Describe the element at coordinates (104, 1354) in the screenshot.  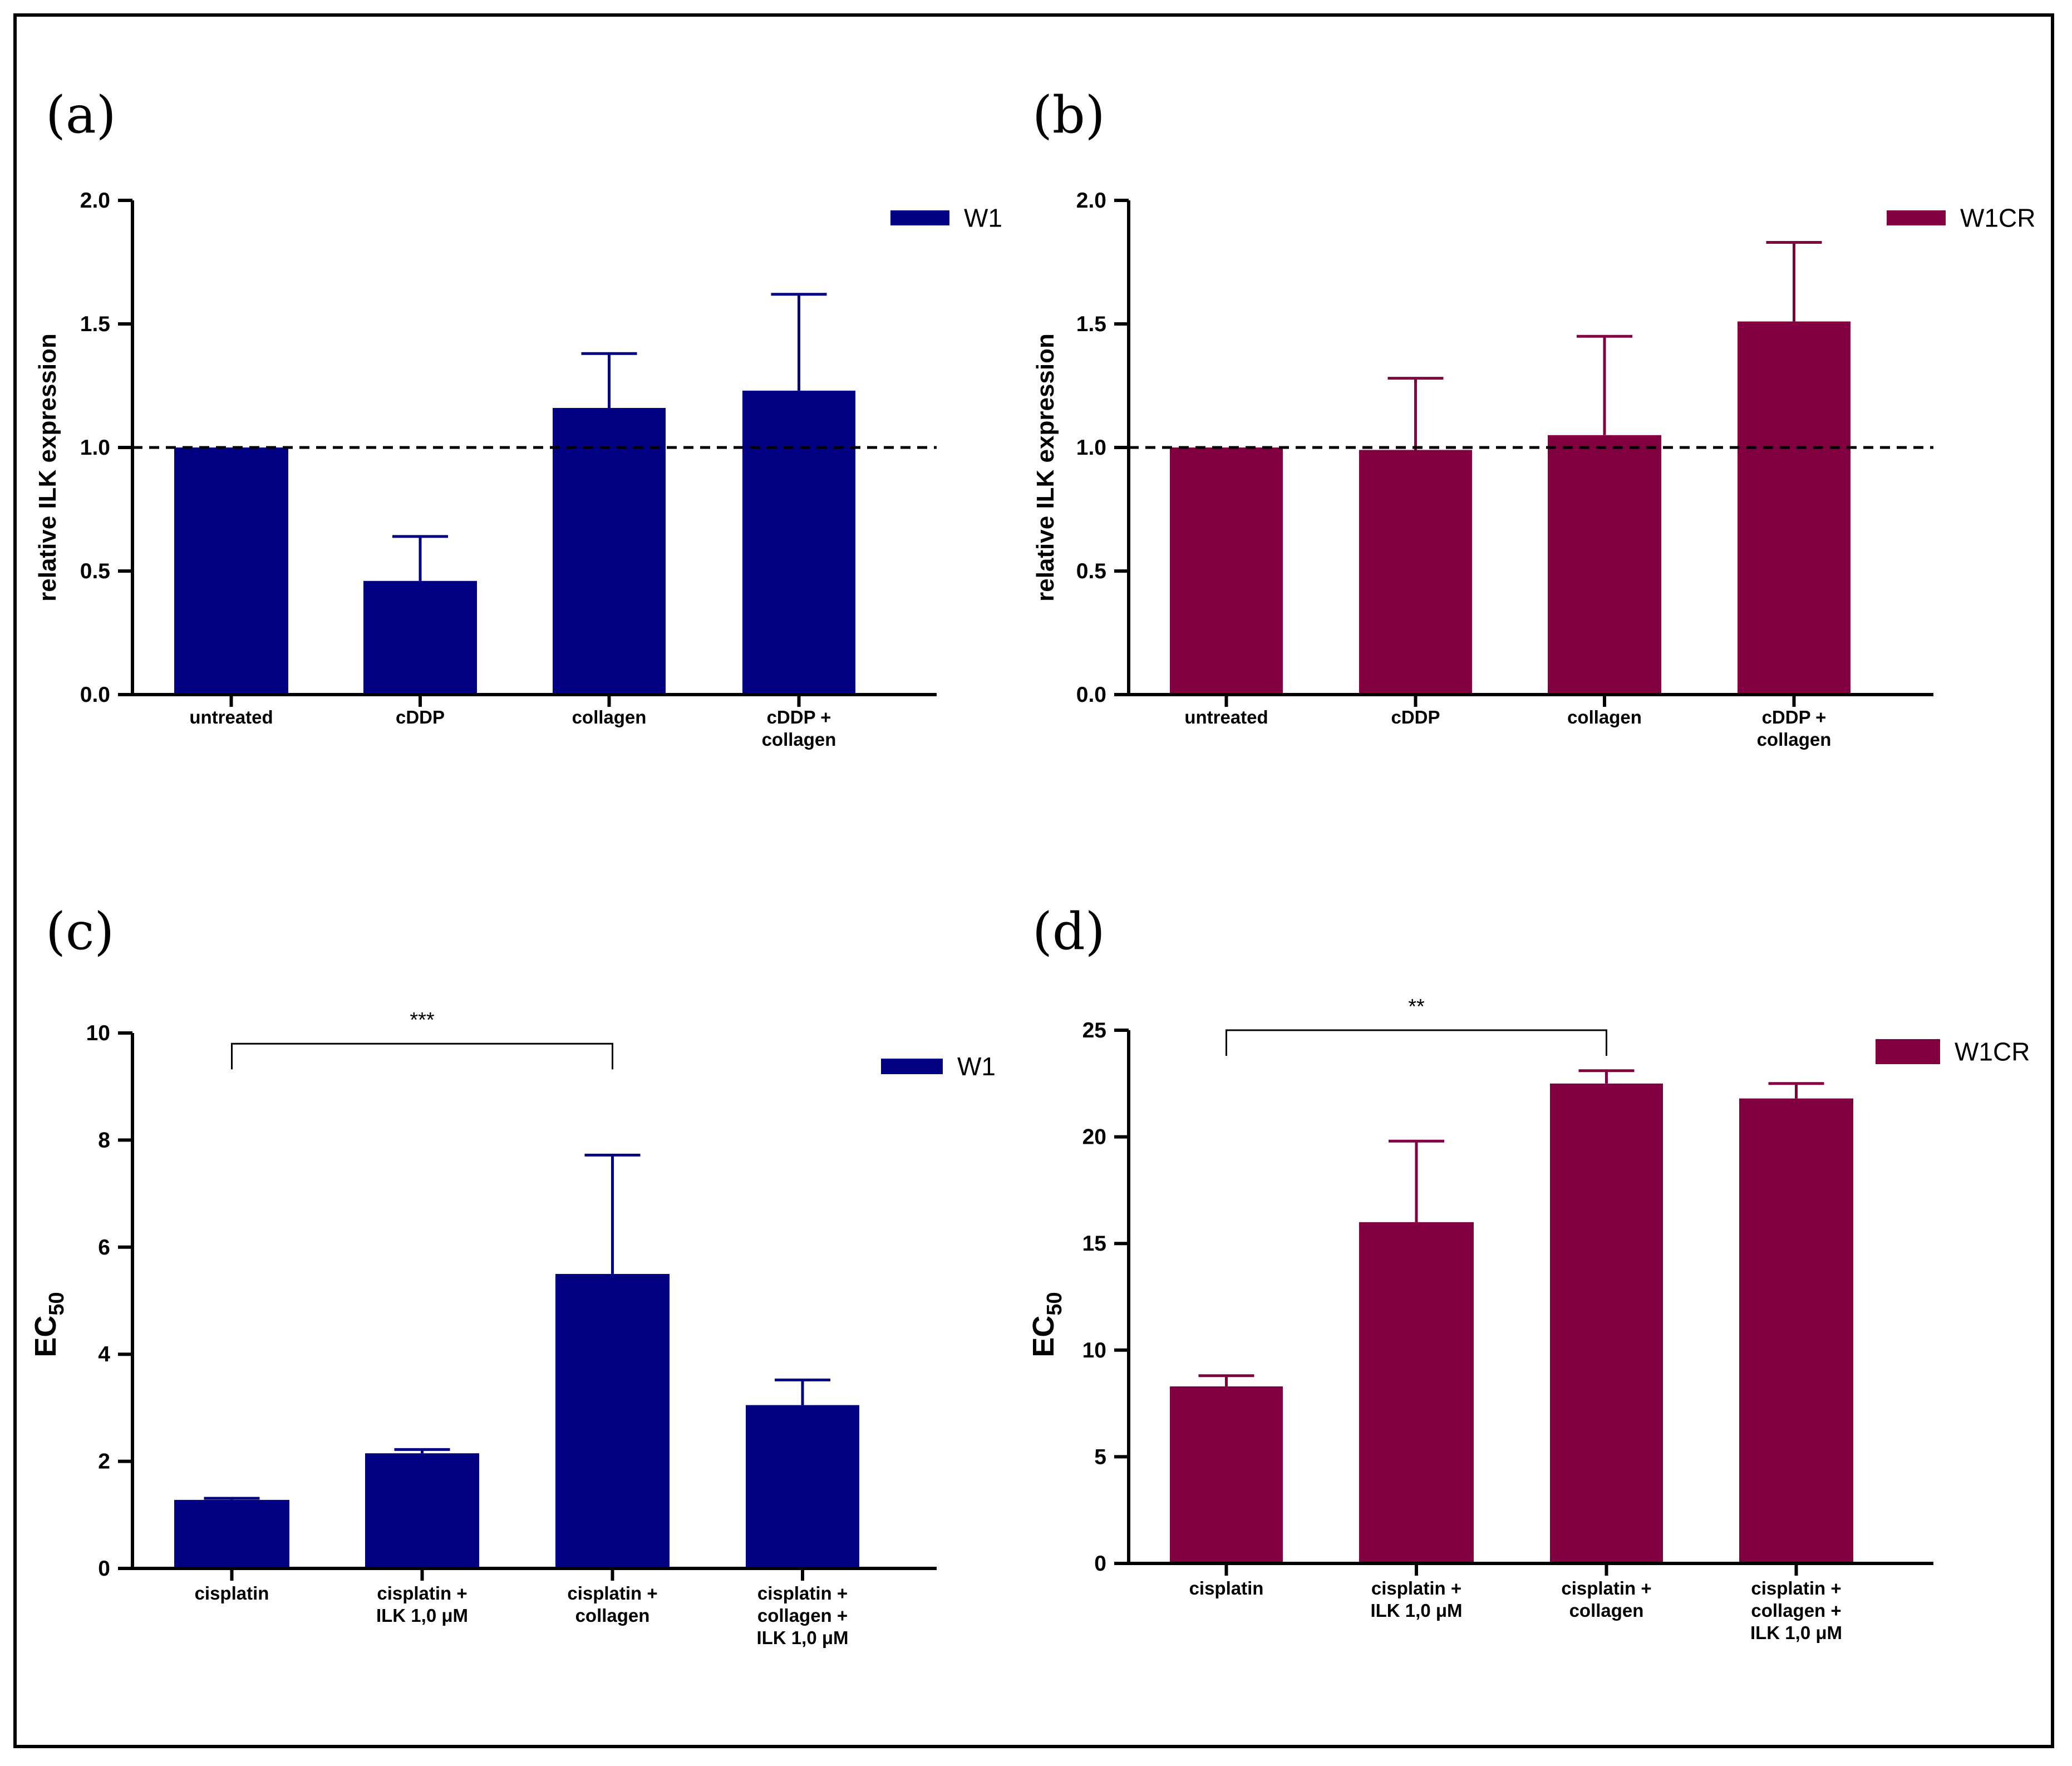
I see `y-tick-label: 4` at that location.